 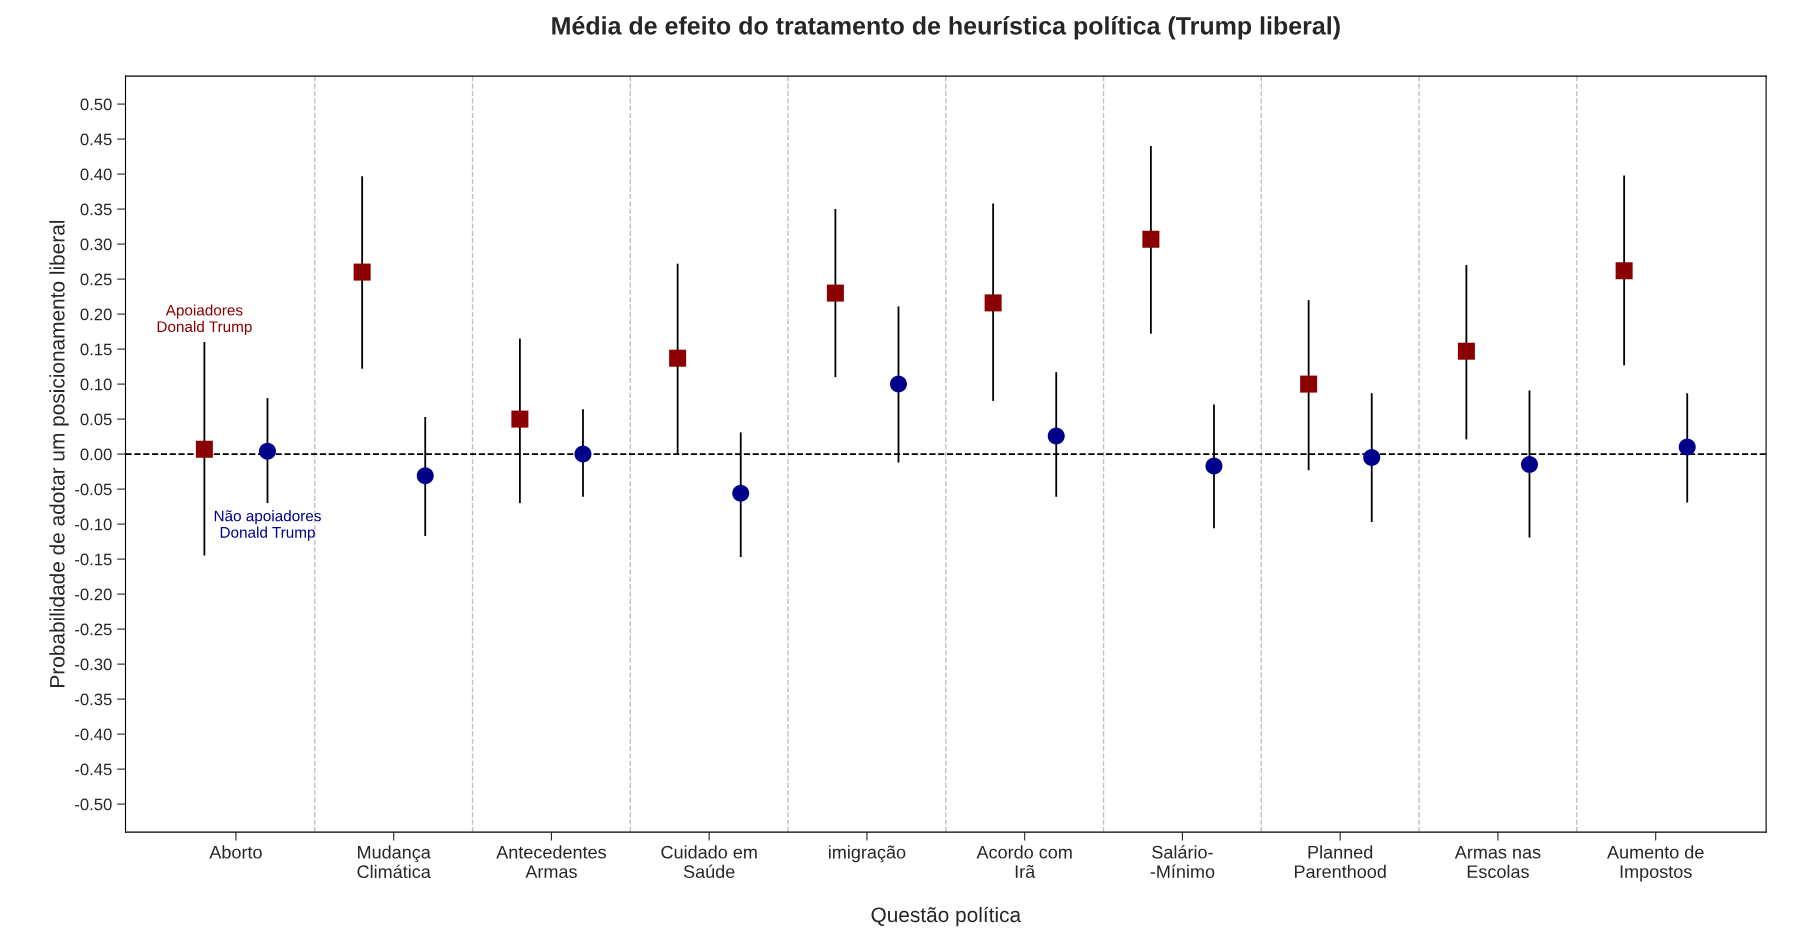 I want to click on x-tick-label: Antecedentes Armas, so click(x=551, y=862).